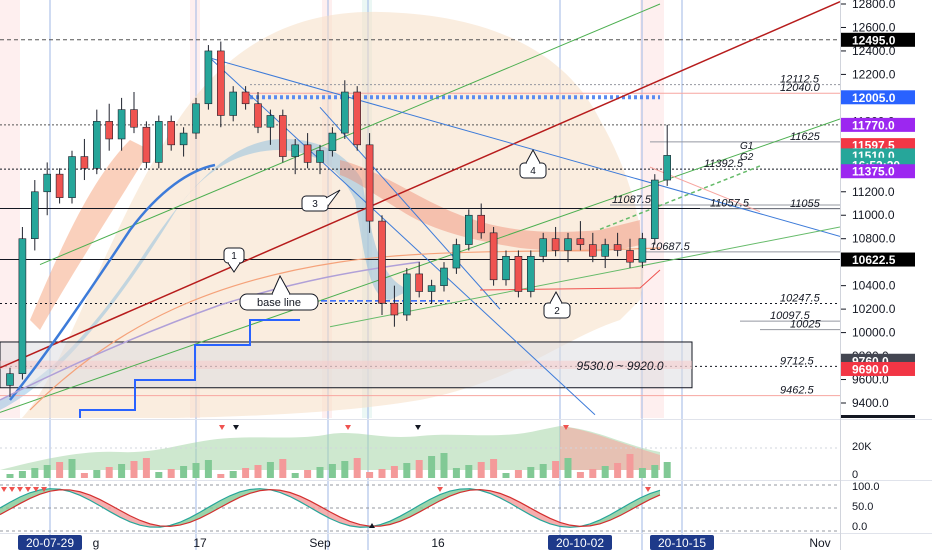 The image size is (932, 555). What do you see at coordinates (410, 208) in the screenshot?
I see `blue-steep-line` at bounding box center [410, 208].